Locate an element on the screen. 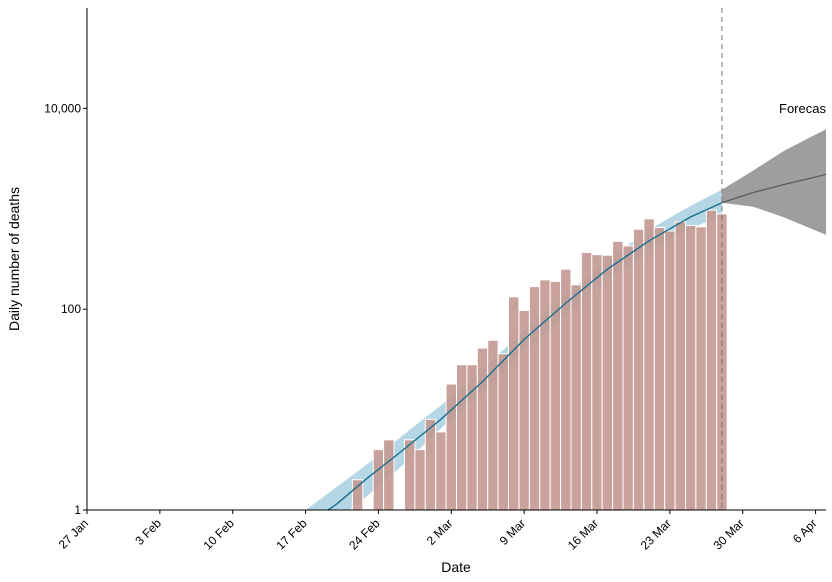  x-tick-label-6: 9 Mar is located at coordinates (513, 532).